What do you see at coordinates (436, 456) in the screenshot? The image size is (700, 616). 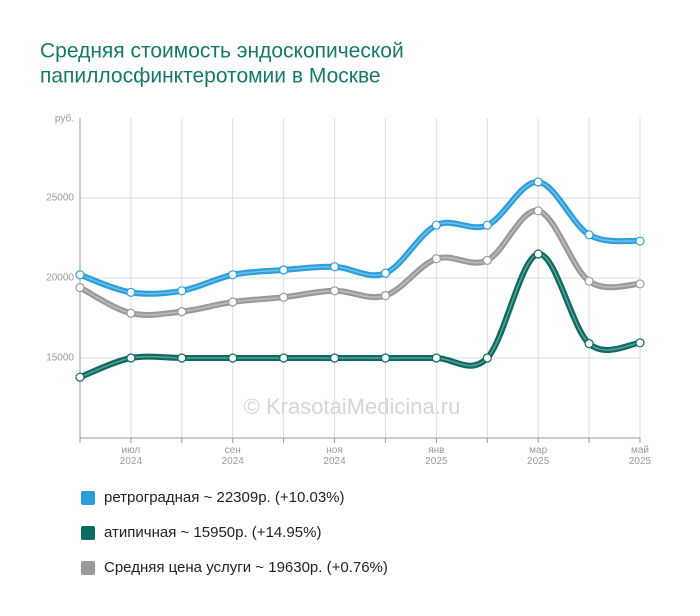 I see `x-tick-label: янв 2025` at bounding box center [436, 456].